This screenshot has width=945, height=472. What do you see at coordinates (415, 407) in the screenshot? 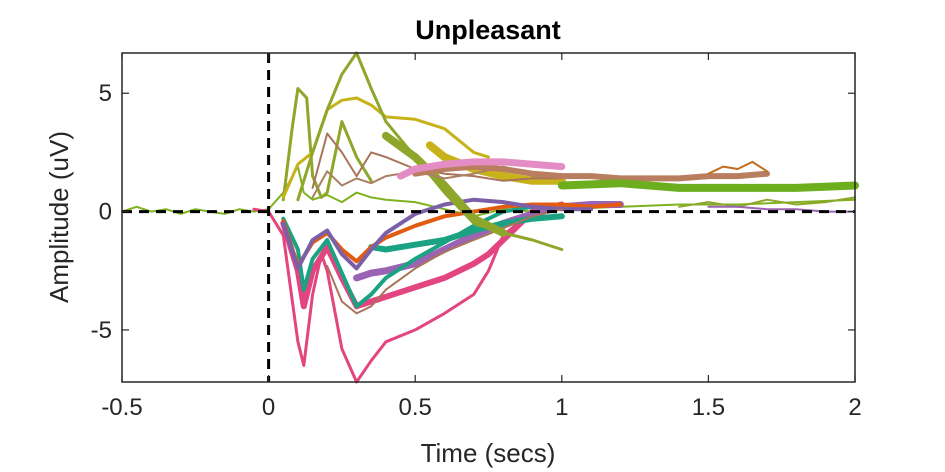
I see `x-tick-label: 0.5` at bounding box center [415, 407].